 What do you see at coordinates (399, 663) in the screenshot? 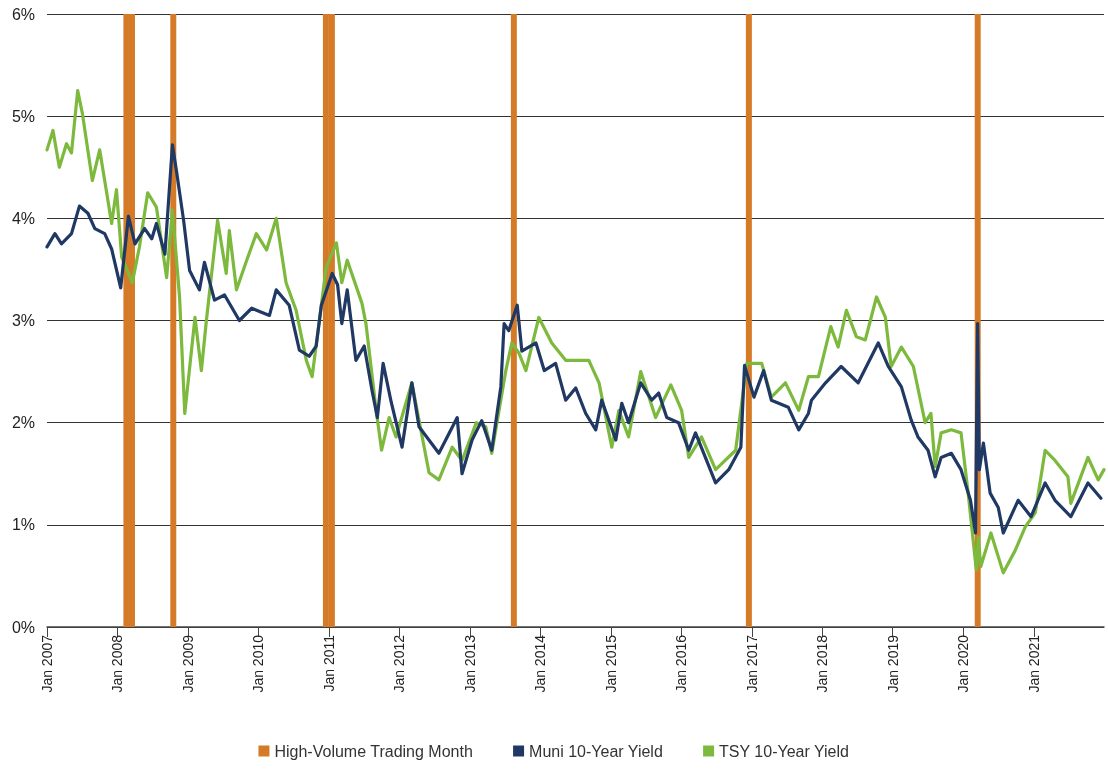
I see `x-tick-label: Jan 2012` at bounding box center [399, 663].